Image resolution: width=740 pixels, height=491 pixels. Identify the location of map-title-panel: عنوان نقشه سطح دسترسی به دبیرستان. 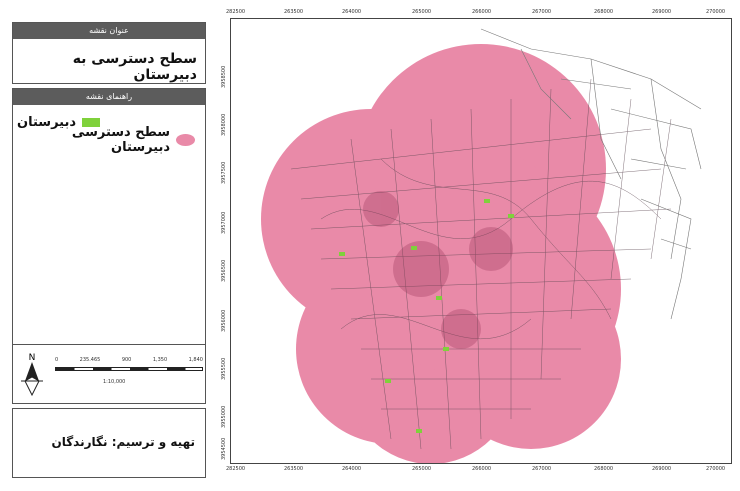
(109, 53).